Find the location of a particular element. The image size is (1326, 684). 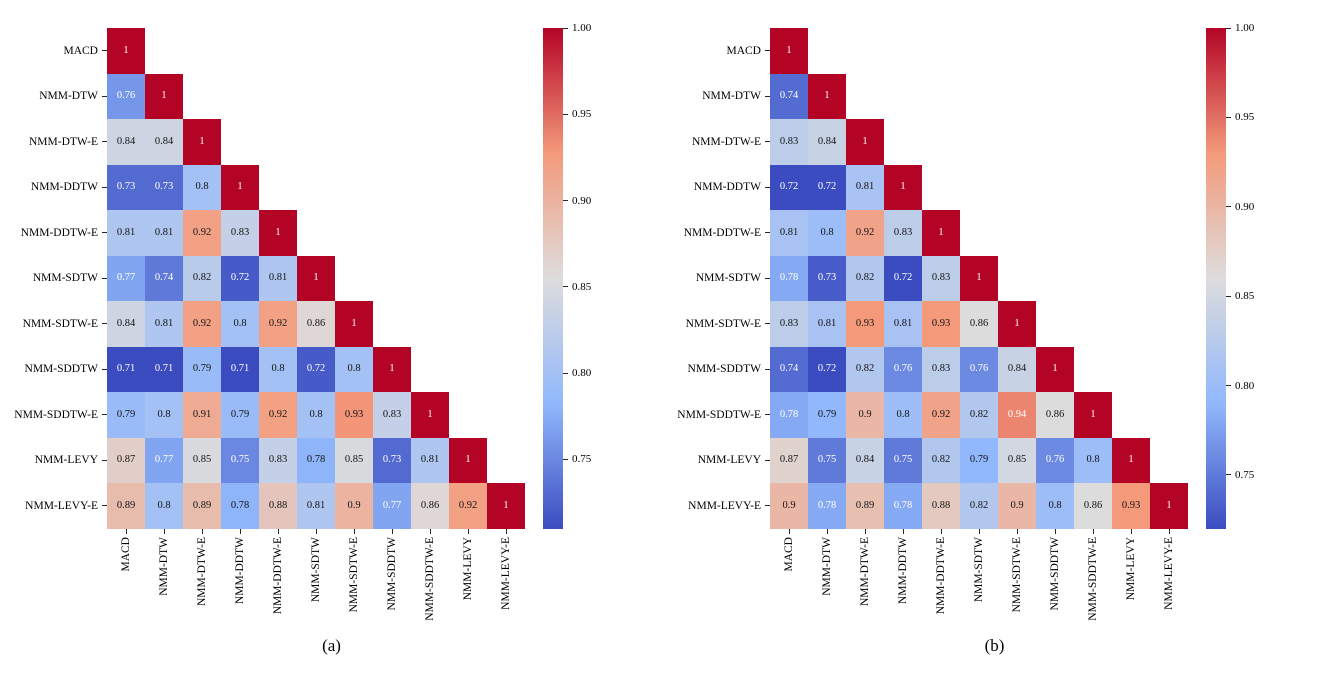

x-axis-label: NMM-LEVY-E is located at coordinates (506, 574).